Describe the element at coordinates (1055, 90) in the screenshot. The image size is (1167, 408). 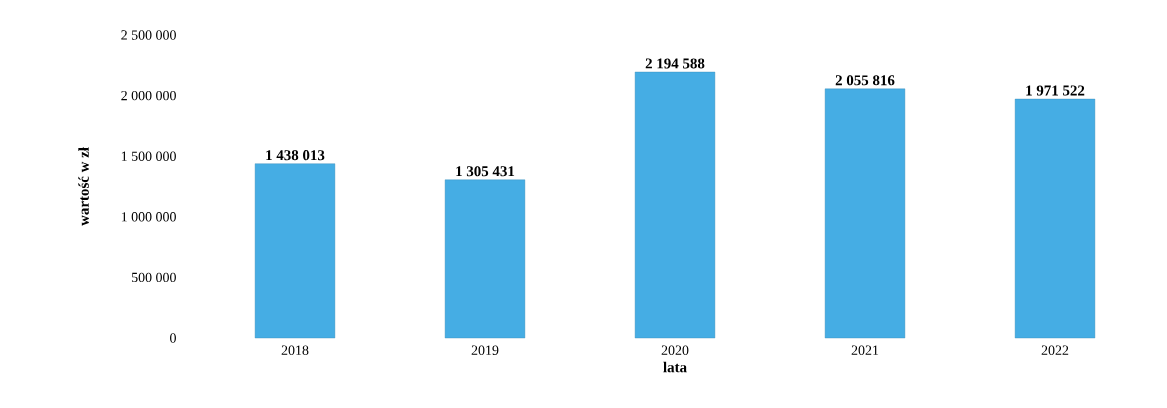
I see `data-label: 1 971 522` at that location.